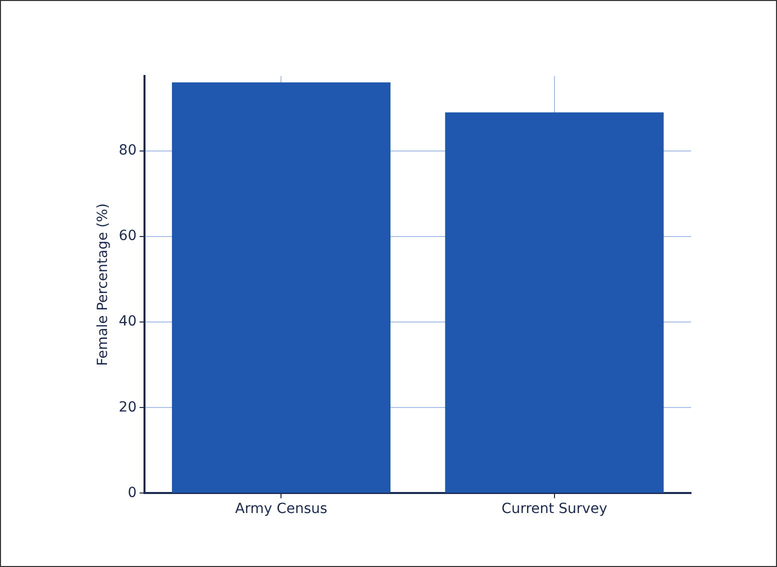 Image resolution: width=777 pixels, height=567 pixels. Describe the element at coordinates (103, 284) in the screenshot. I see `y-axis-title: Female Percentage (%)` at that location.